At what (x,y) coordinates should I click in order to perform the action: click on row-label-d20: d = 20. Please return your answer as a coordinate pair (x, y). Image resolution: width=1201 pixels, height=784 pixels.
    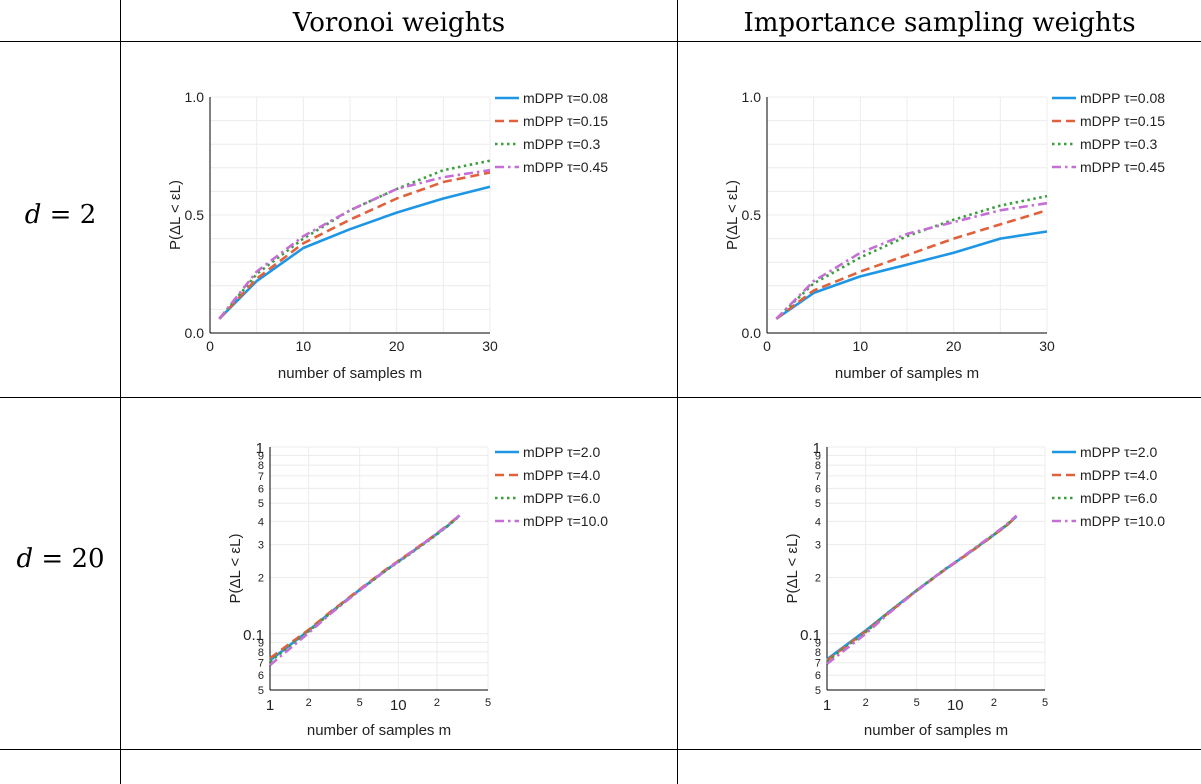
    Looking at the image, I should click on (60, 559).